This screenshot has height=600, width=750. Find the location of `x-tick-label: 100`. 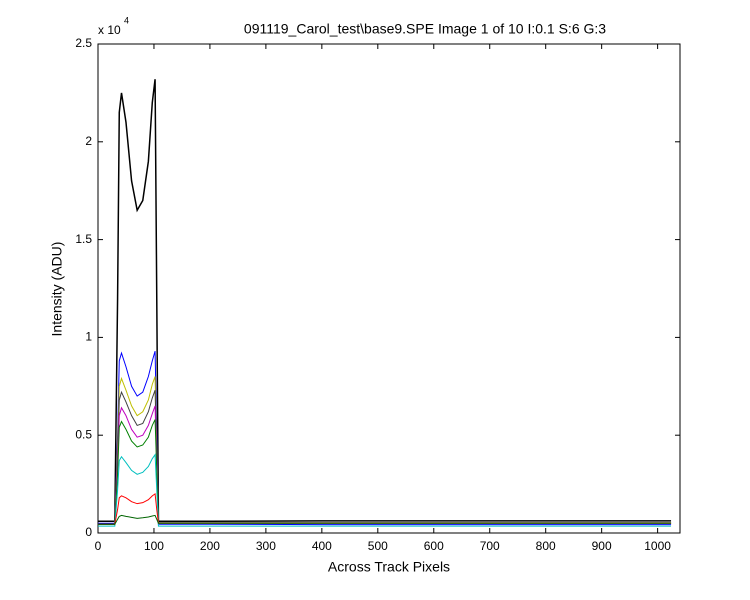

x-tick-label: 100 is located at coordinates (154, 546).